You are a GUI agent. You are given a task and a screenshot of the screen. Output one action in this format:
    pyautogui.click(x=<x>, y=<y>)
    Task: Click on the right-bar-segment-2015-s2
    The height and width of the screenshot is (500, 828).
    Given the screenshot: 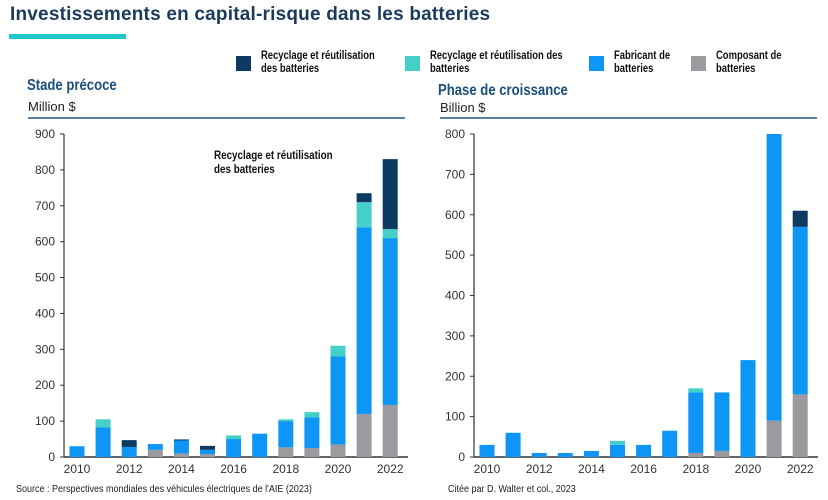 What is the action you would take?
    pyautogui.click(x=617, y=442)
    